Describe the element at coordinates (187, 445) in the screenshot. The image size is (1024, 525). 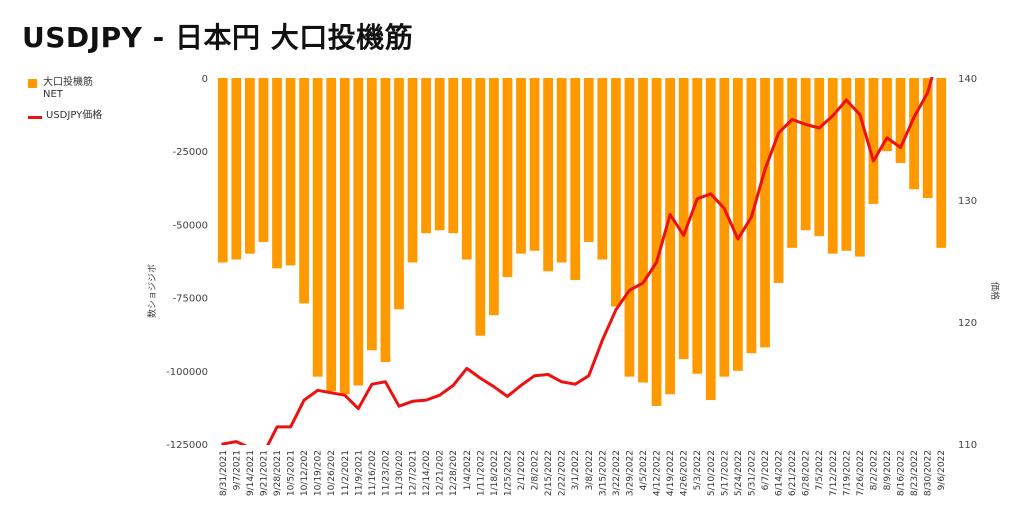
I see `y-left-tick-label: -125000` at that location.